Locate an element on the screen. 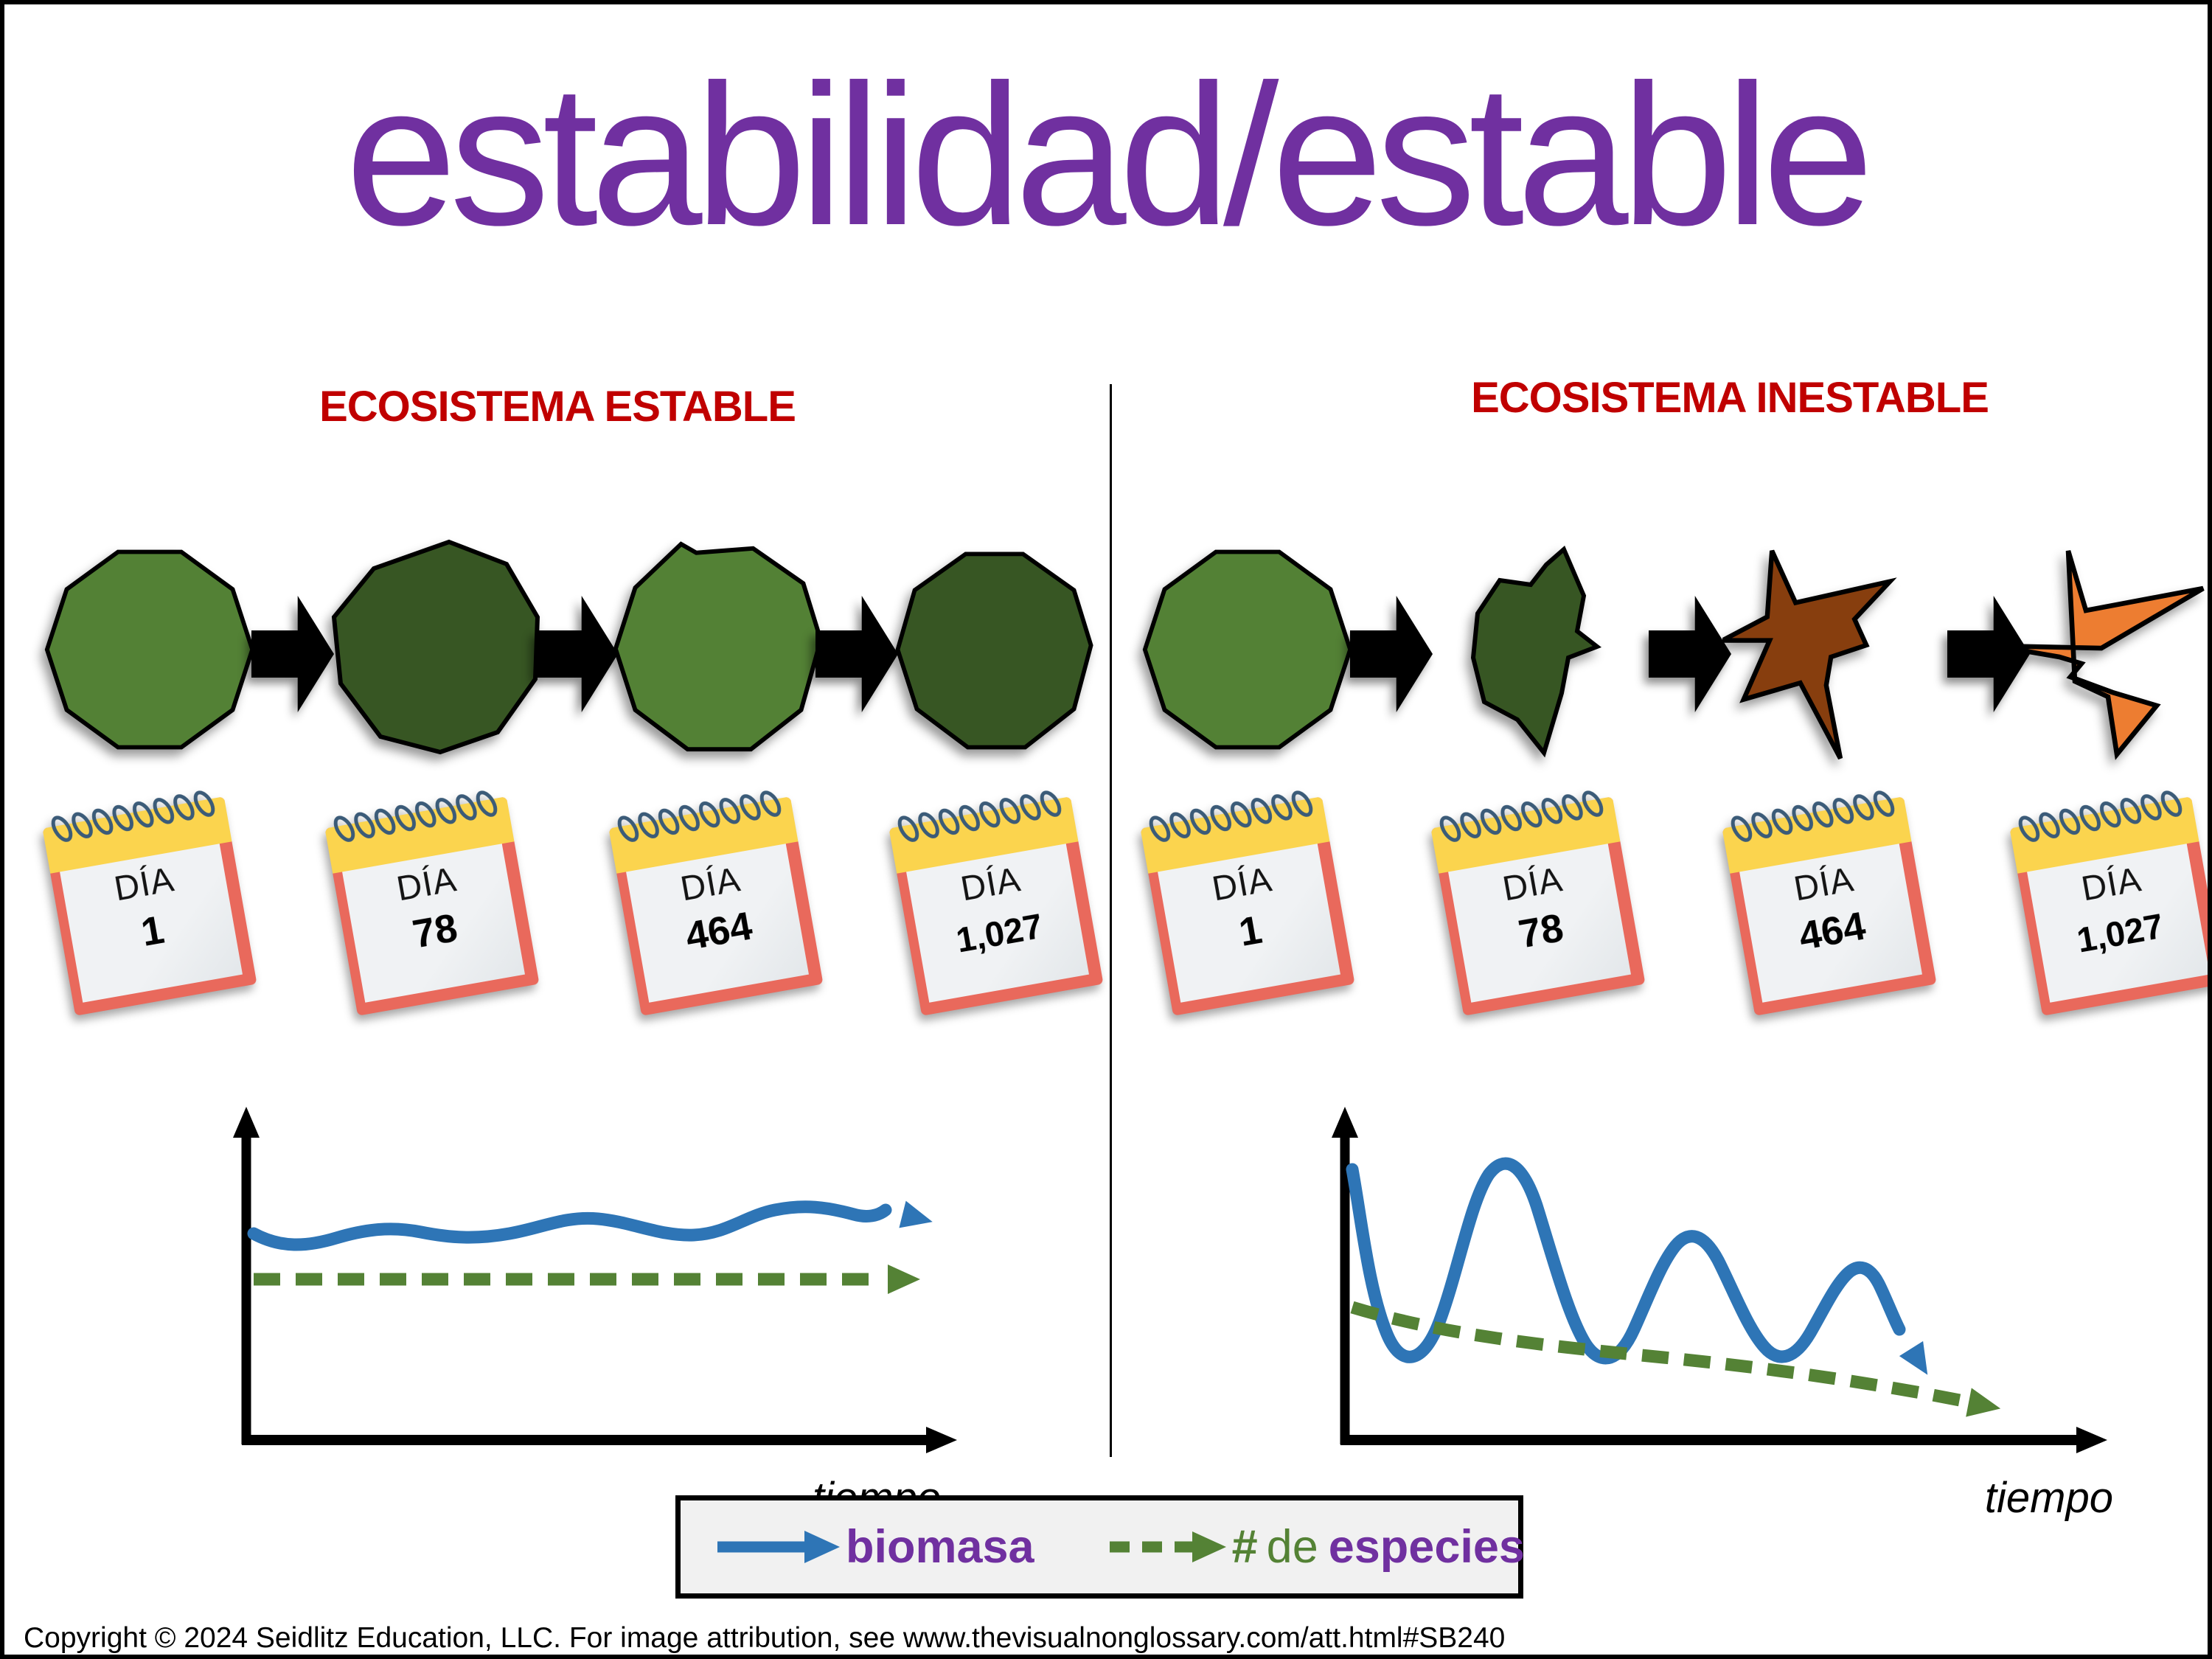 The width and height of the screenshot is (2212, 1659). unstable-ecosystem-graph is located at coordinates (1719, 1280).